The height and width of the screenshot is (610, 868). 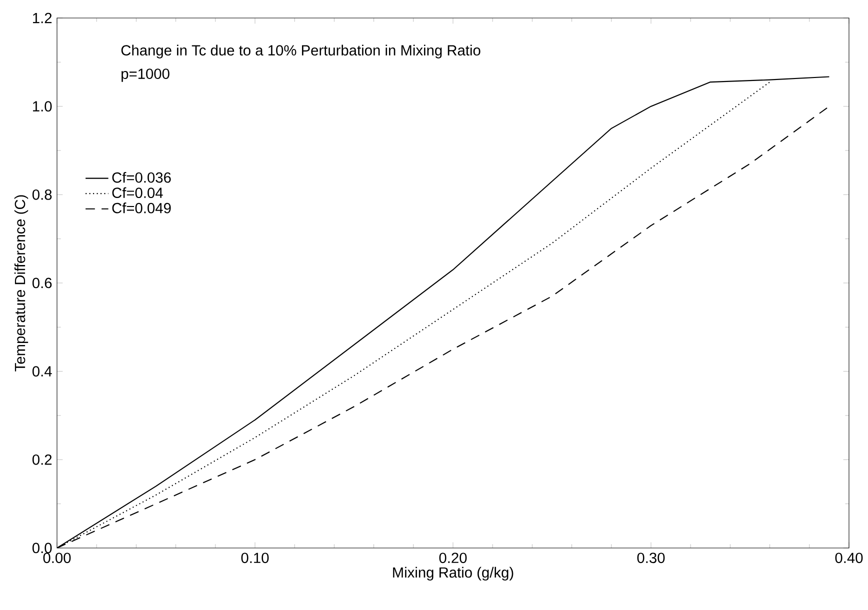 I want to click on x-tick-label: 0.20, so click(x=453, y=558).